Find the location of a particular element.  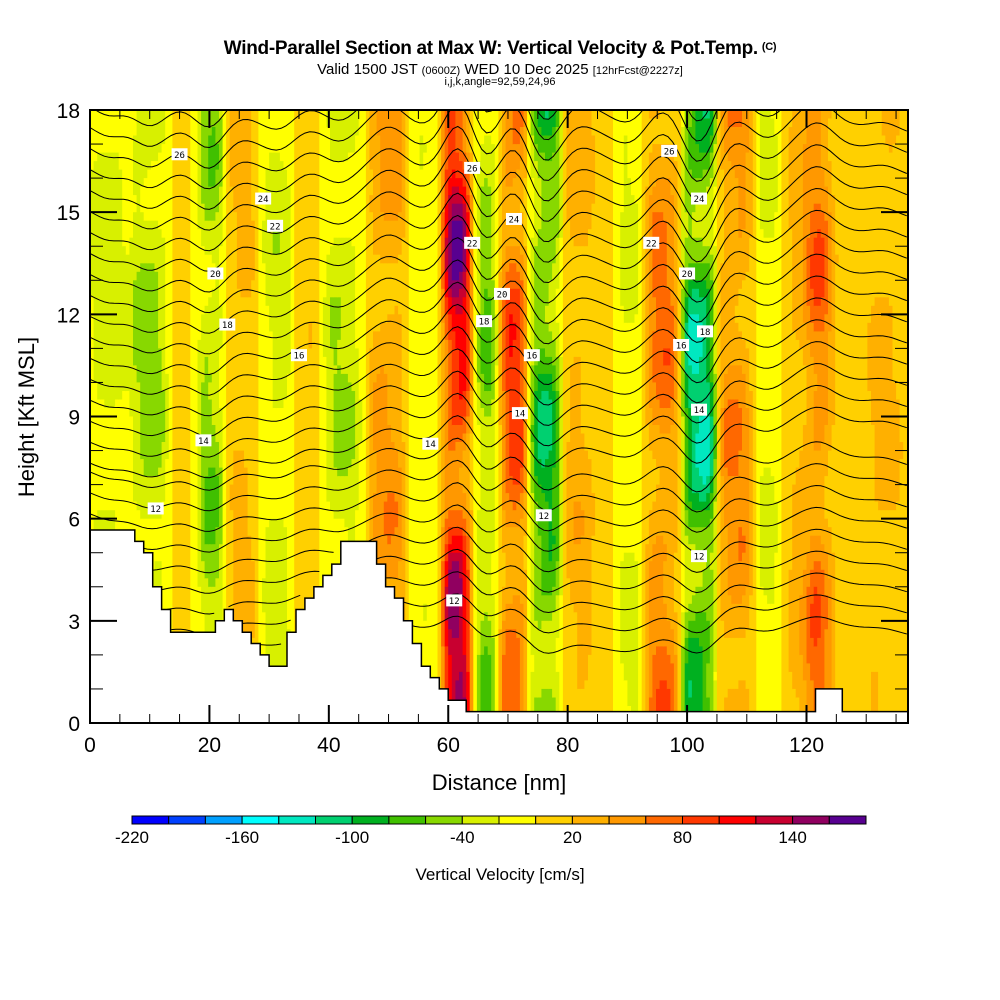

colorbar-tick-label: 20 is located at coordinates (572, 837).